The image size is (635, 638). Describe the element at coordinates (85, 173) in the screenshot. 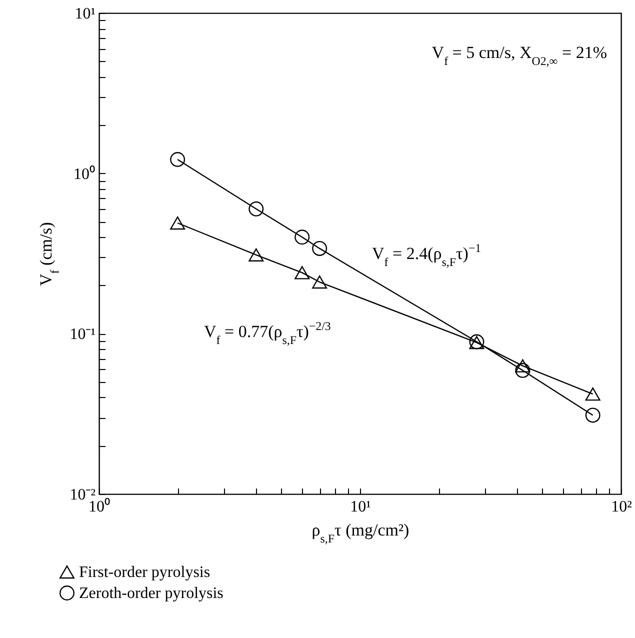

I see `y-tick-label: 10⁰` at that location.